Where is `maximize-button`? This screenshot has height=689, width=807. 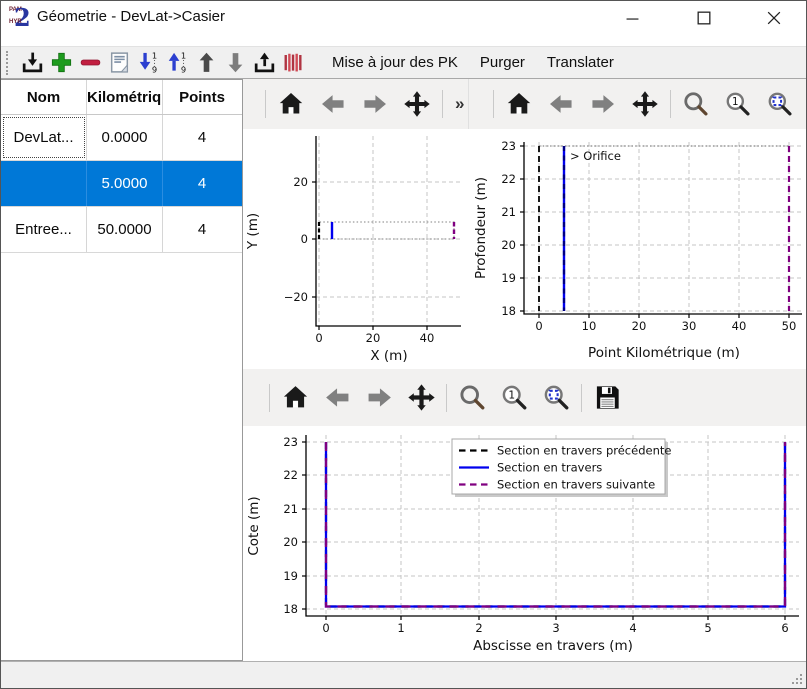
maximize-button is located at coordinates (704, 18).